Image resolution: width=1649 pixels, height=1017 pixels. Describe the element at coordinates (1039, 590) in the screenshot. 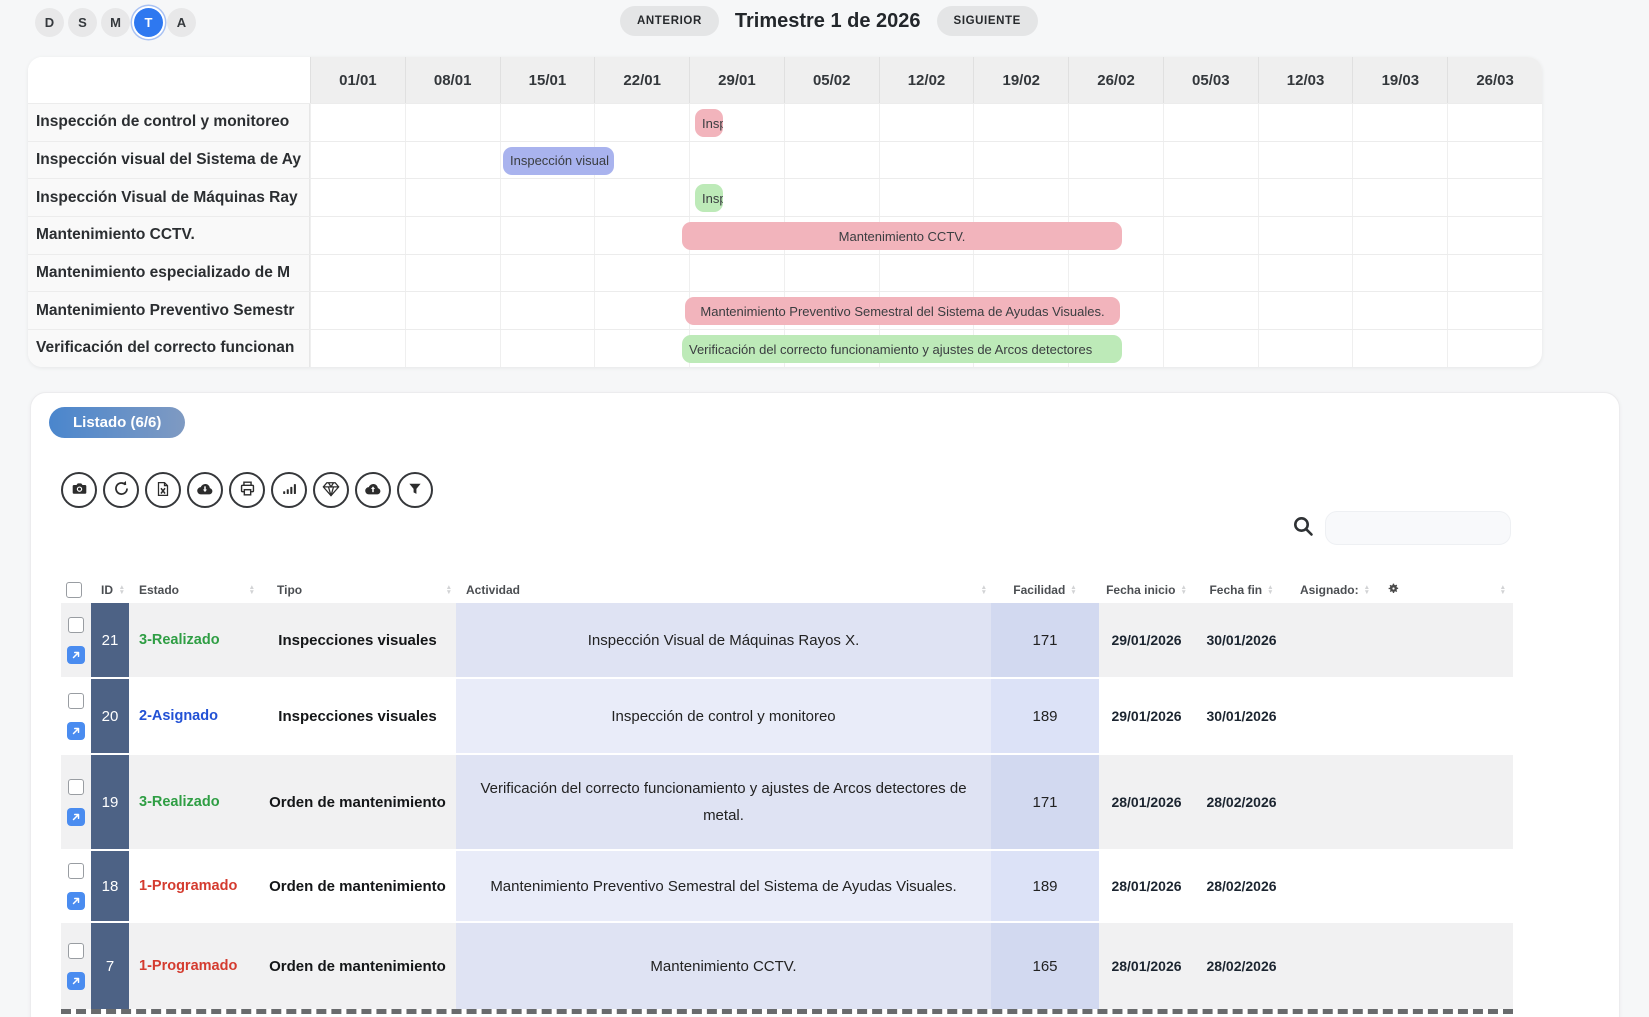

I see `column-header-label: Facilidad` at that location.